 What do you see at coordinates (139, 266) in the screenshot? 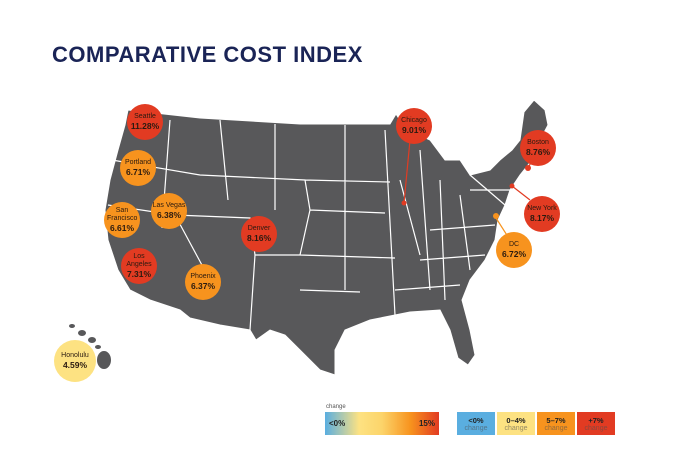
I see `city-los-angeles: Los Angeles 7.31%` at bounding box center [139, 266].